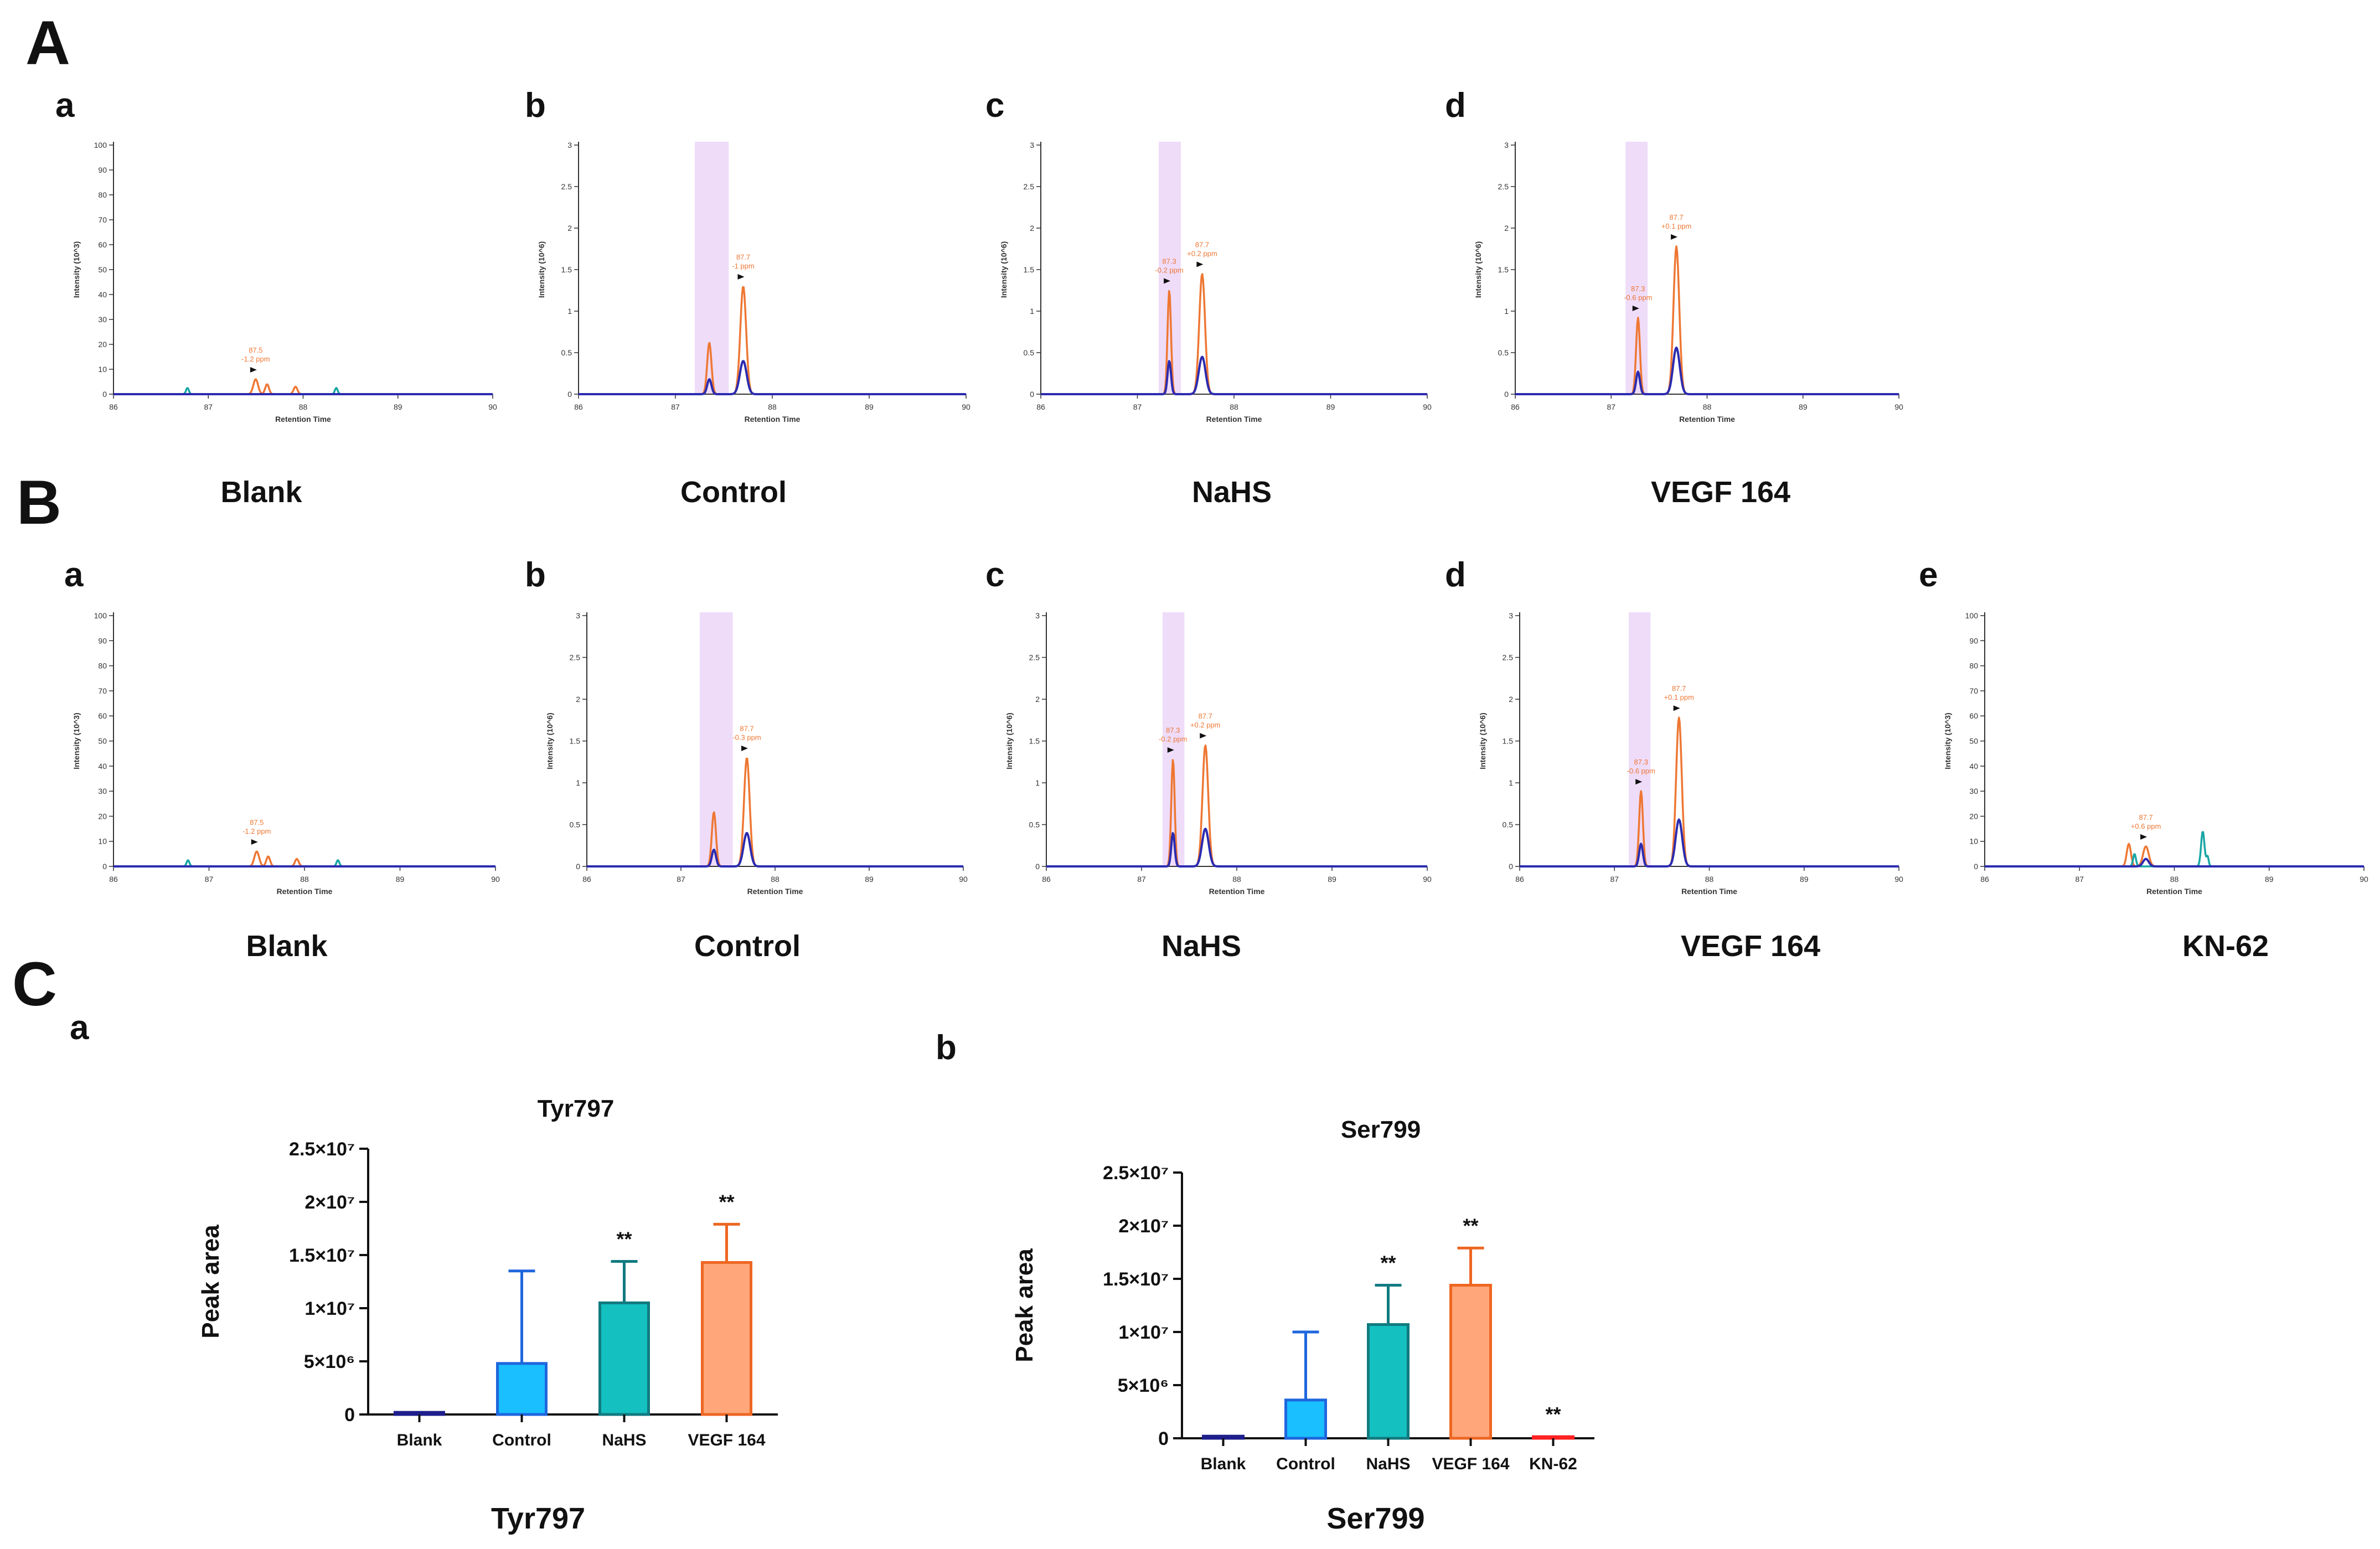 Image resolution: width=2380 pixels, height=1549 pixels. What do you see at coordinates (329, 1308) in the screenshot?
I see `y-tick-label: 1×10⁷` at bounding box center [329, 1308].